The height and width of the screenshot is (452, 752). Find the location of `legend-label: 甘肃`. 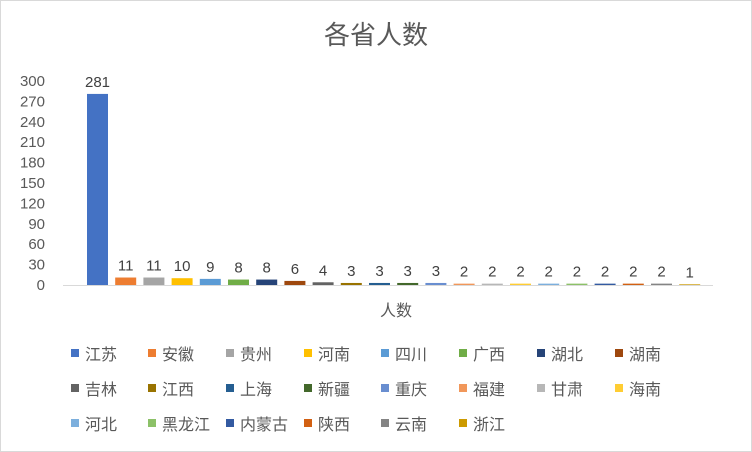

legend-label: 甘肃 is located at coordinates (567, 389).